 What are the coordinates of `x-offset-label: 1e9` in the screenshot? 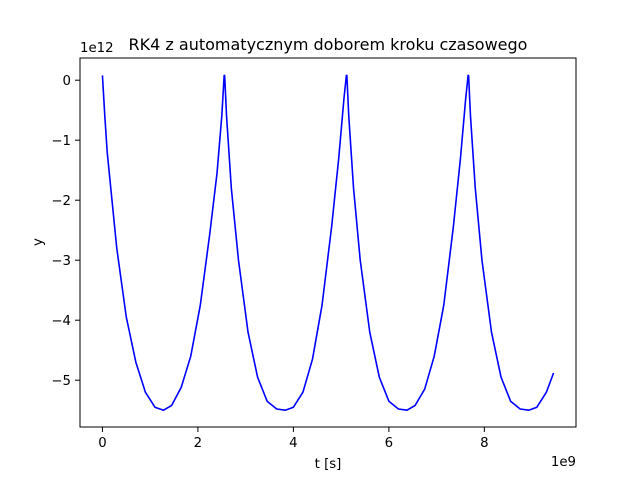 It's located at (563, 462).